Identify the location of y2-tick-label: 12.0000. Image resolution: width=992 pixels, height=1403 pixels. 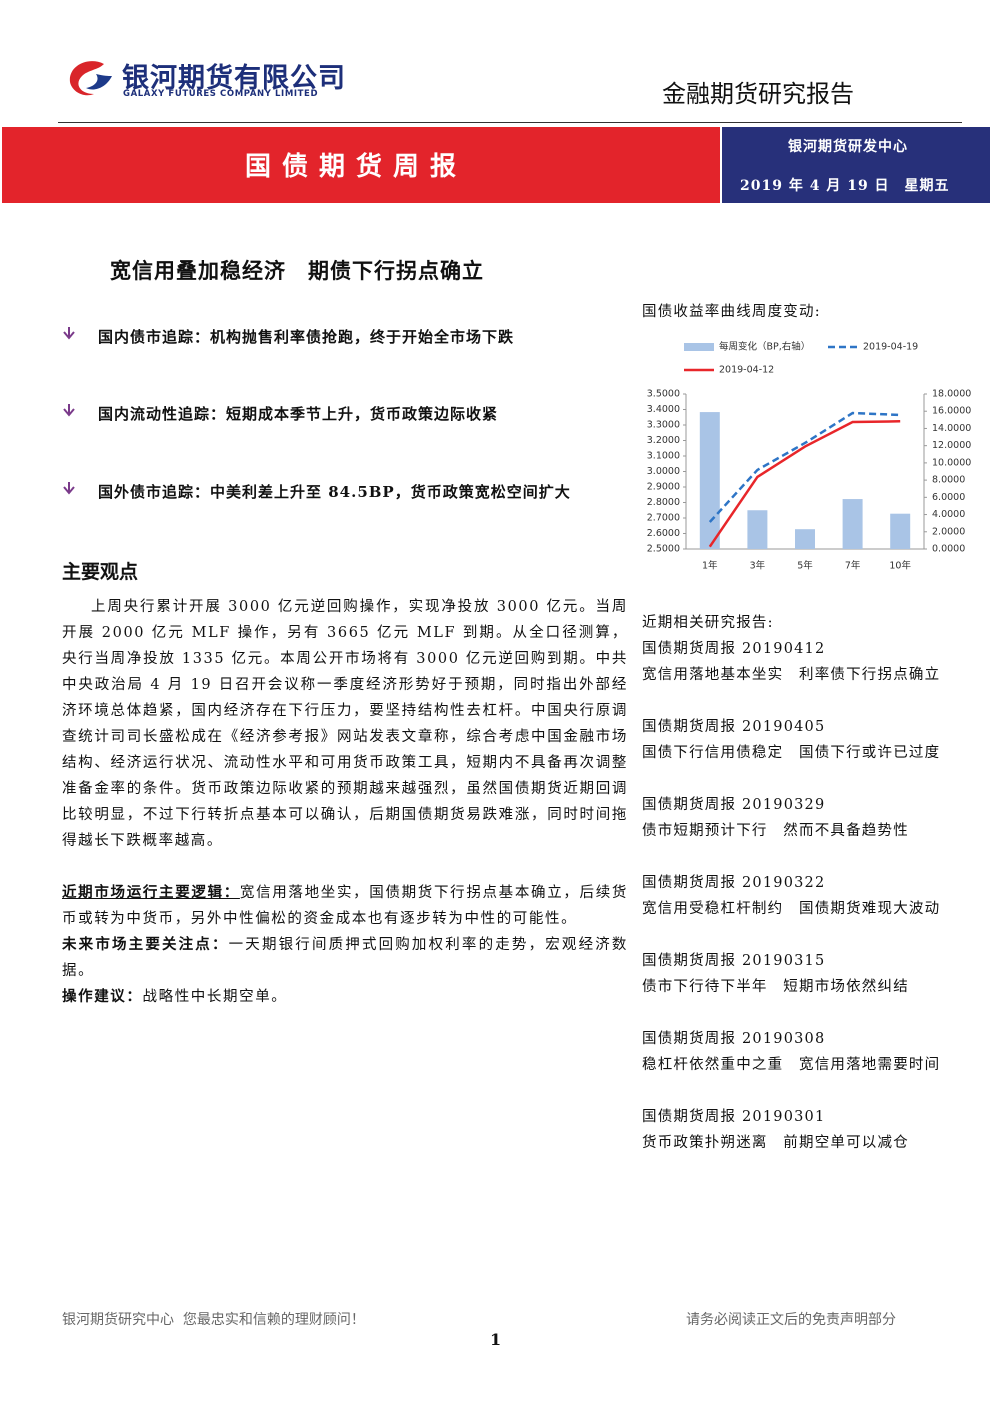
(951, 445).